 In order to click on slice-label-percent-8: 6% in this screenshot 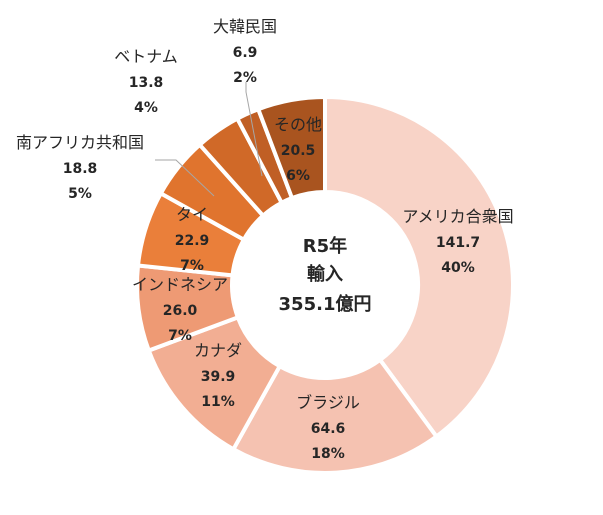, I will do `click(298, 176)`.